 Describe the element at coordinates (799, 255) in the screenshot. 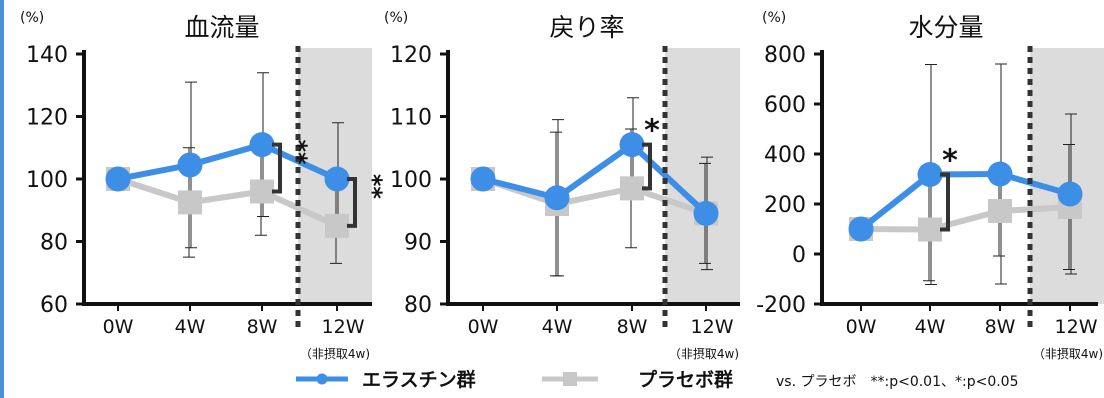

I see `y-tick-label: 0` at that location.